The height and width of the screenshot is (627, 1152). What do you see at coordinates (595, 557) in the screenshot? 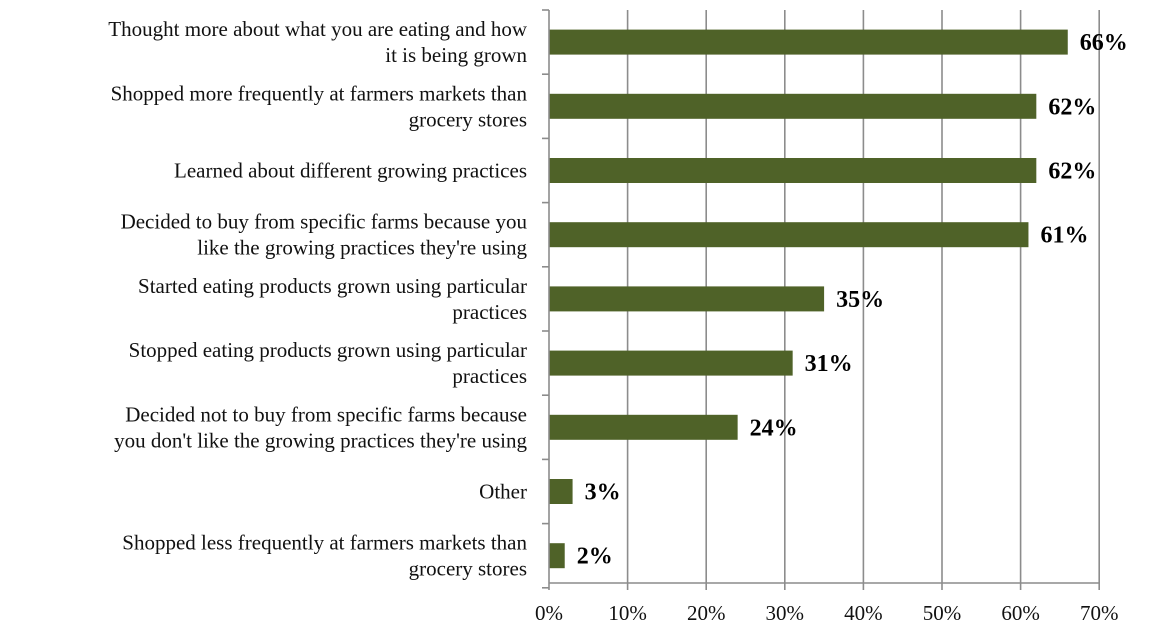
I see `data-label: 2%` at bounding box center [595, 557].